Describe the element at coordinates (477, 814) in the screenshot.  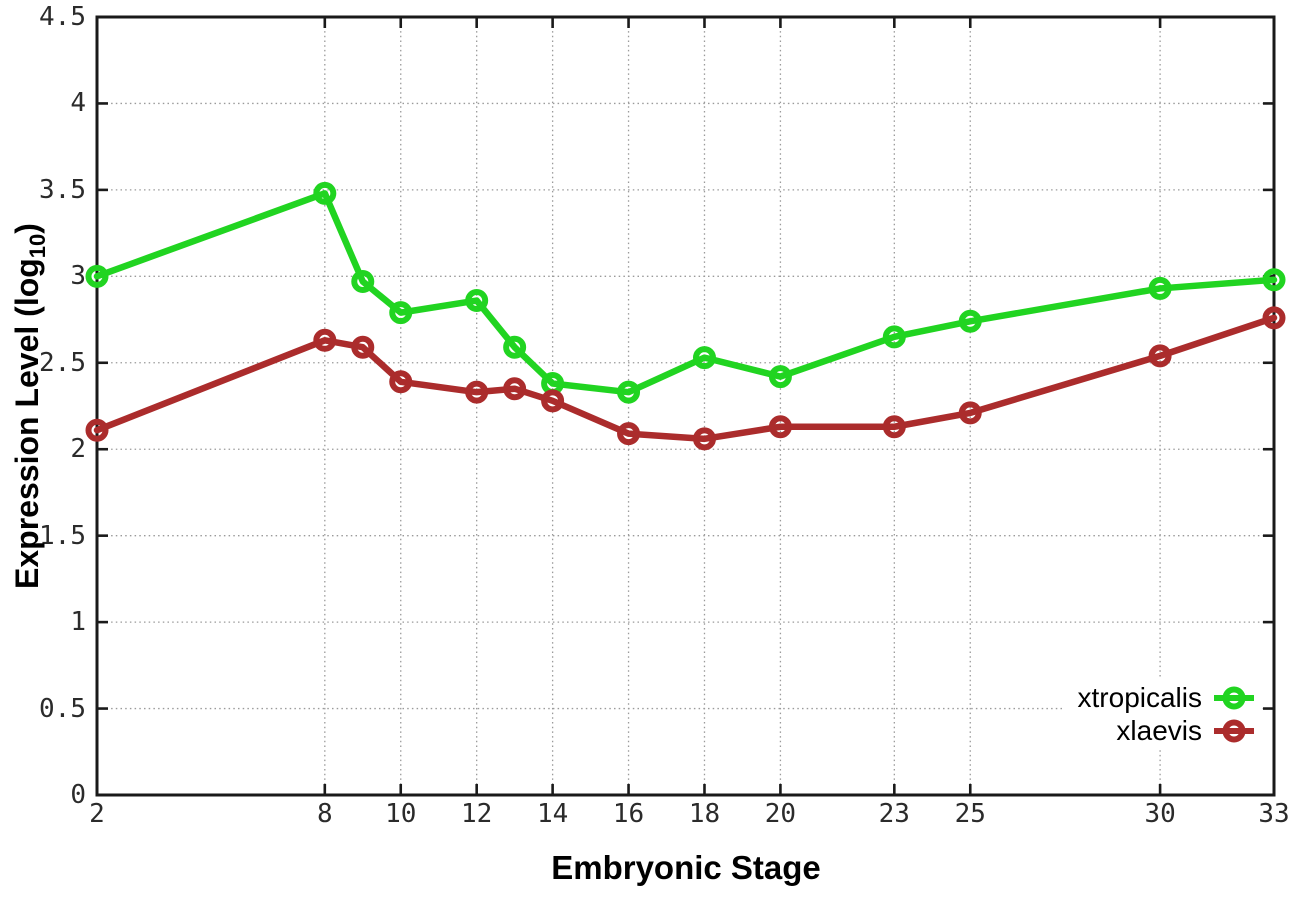
I see `x-tick-label-12: 12` at that location.